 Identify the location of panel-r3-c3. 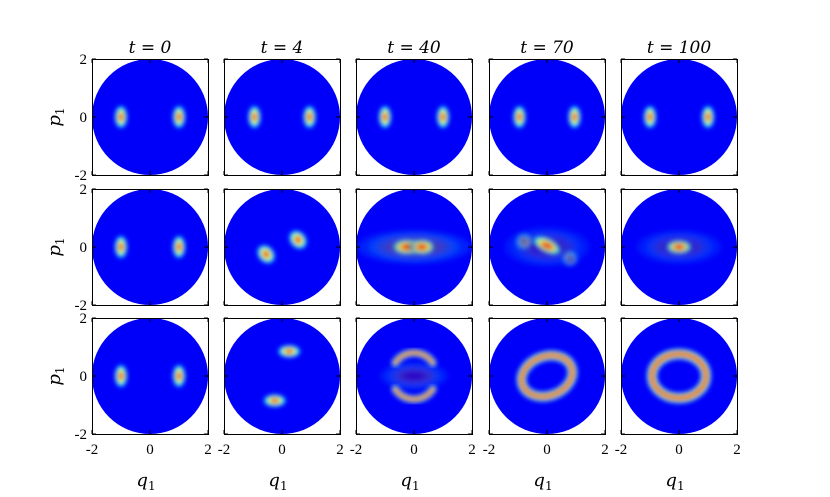
(414, 376).